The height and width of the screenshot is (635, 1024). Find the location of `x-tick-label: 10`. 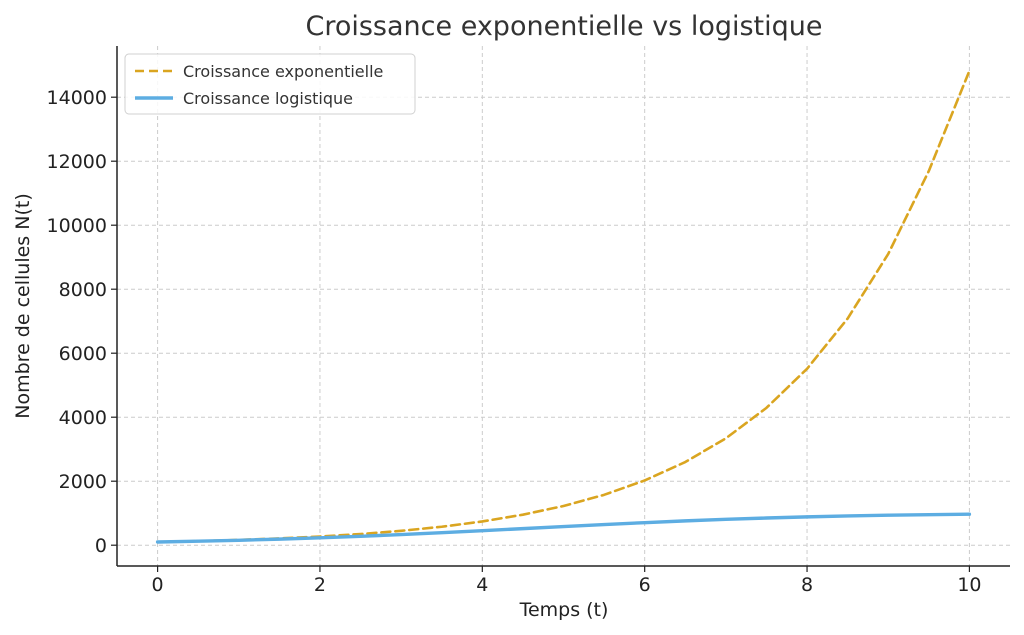

x-tick-label: 10 is located at coordinates (969, 585).